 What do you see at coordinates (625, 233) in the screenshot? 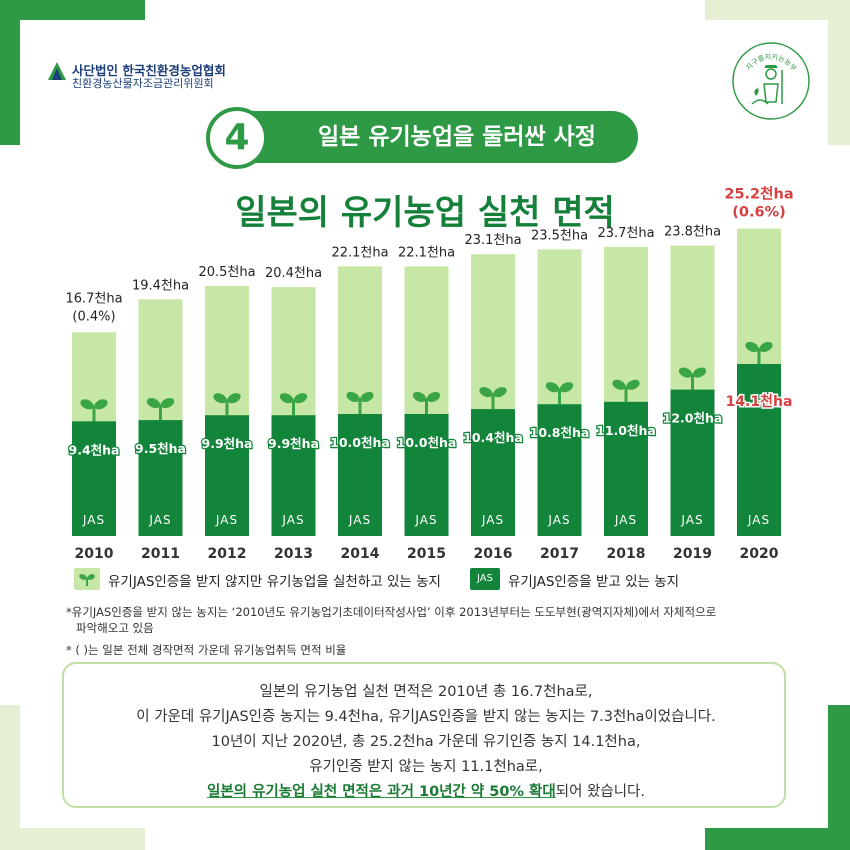
I see `total-value-label-2018: 23.7천ha` at bounding box center [625, 233].